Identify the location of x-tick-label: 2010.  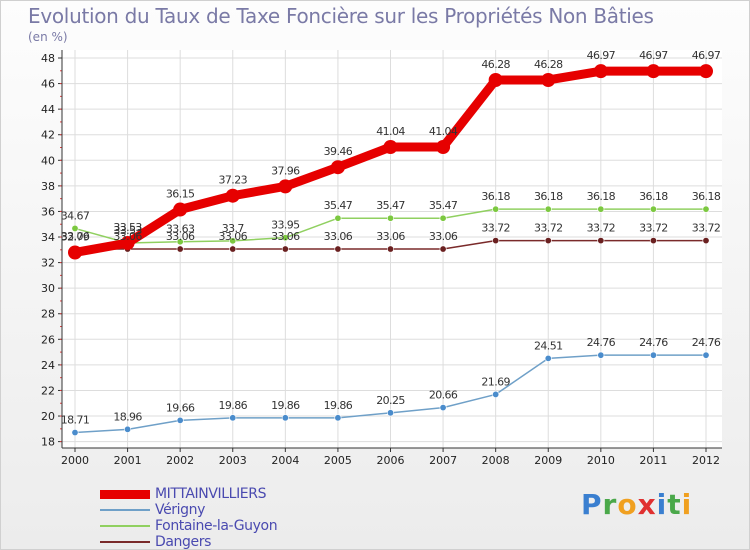
(601, 460).